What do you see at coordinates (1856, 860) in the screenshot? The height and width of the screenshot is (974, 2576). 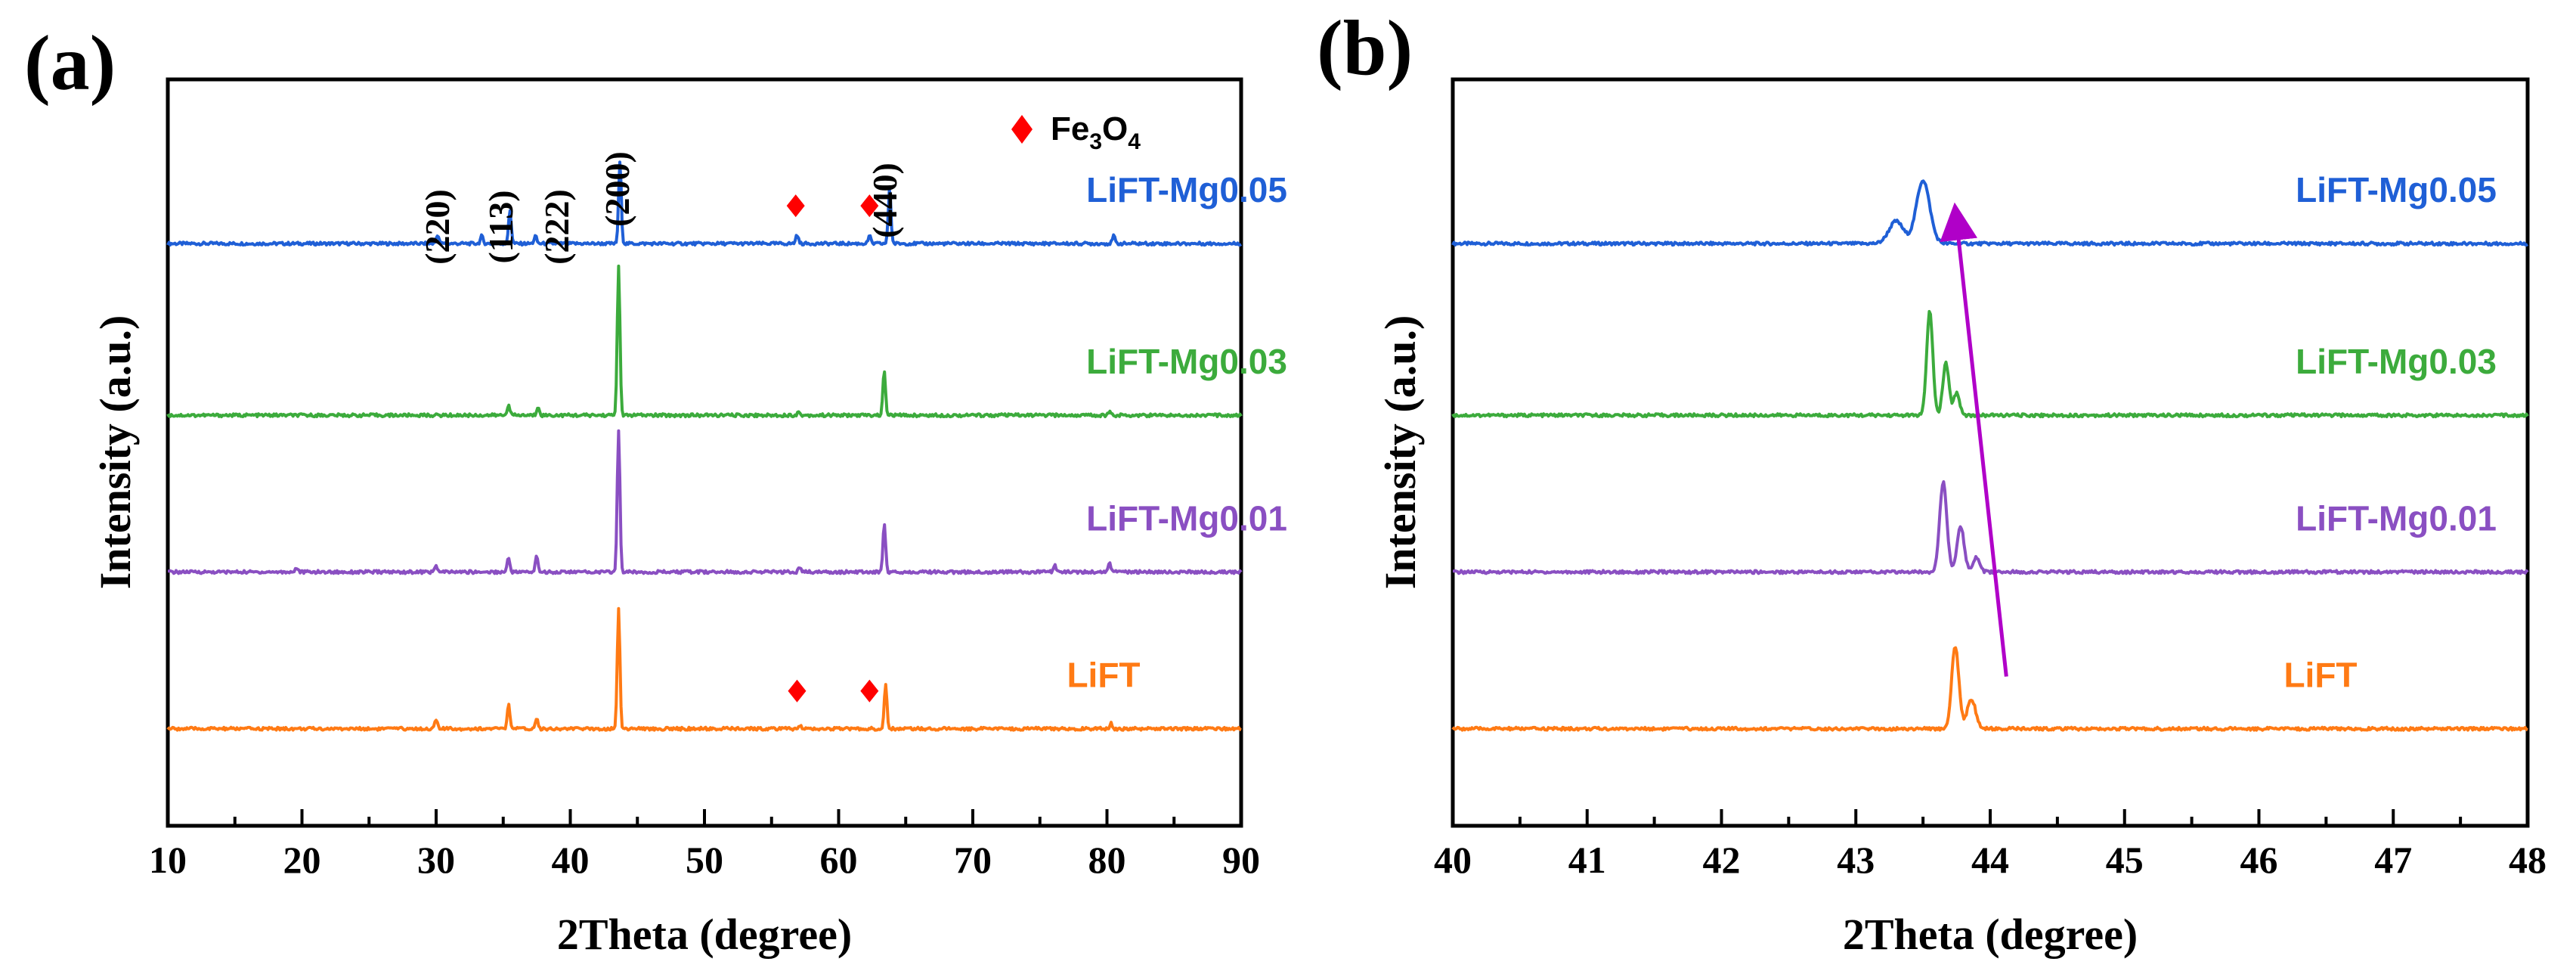 I see `x-tick-label: 43` at bounding box center [1856, 860].